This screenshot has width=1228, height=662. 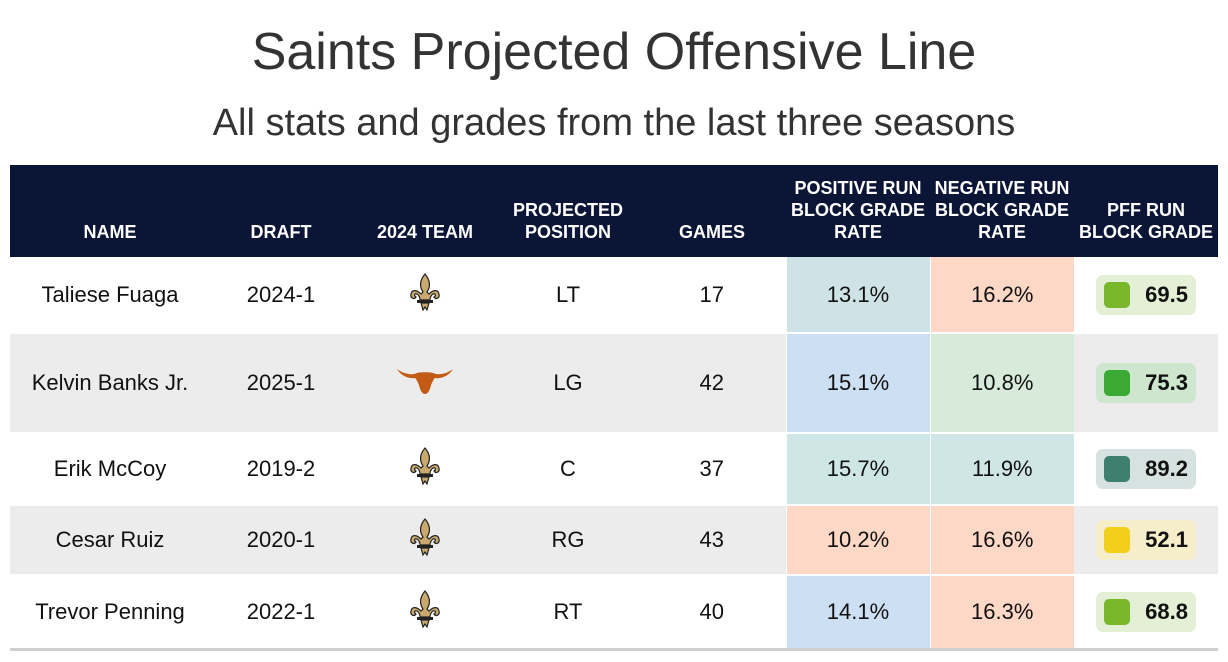 I want to click on pff-grade-value: 52.1, so click(x=1166, y=539).